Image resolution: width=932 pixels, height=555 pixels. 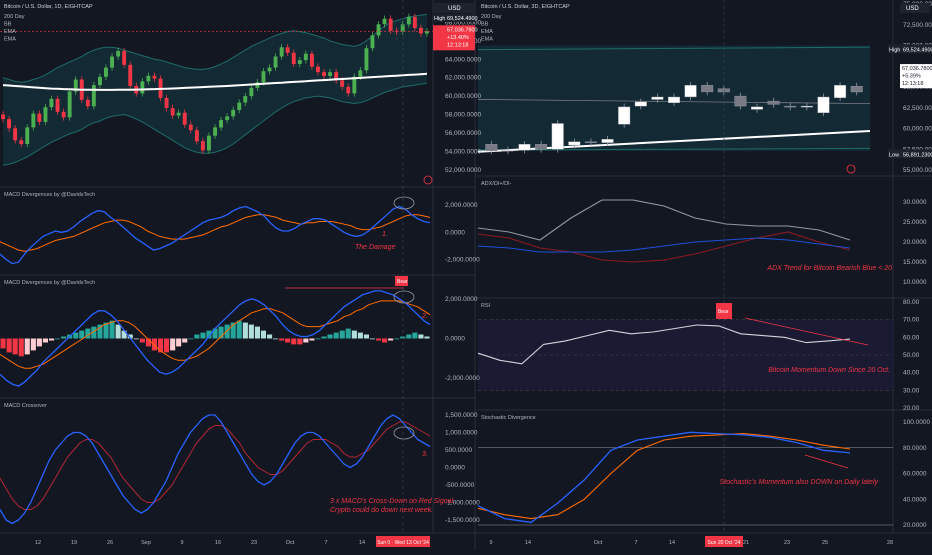 I want to click on last-price-text: +13.40%, so click(x=458, y=38).